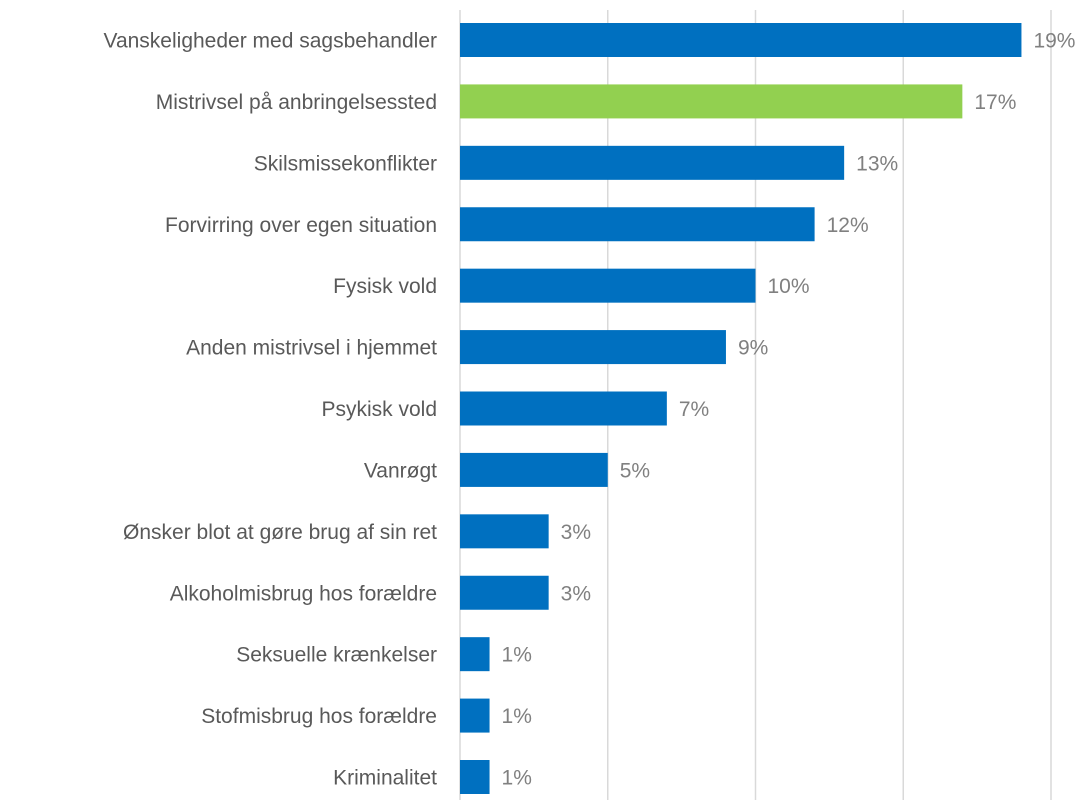 Image resolution: width=1091 pixels, height=802 pixels. Describe the element at coordinates (789, 286) in the screenshot. I see `value-label: 10%` at that location.